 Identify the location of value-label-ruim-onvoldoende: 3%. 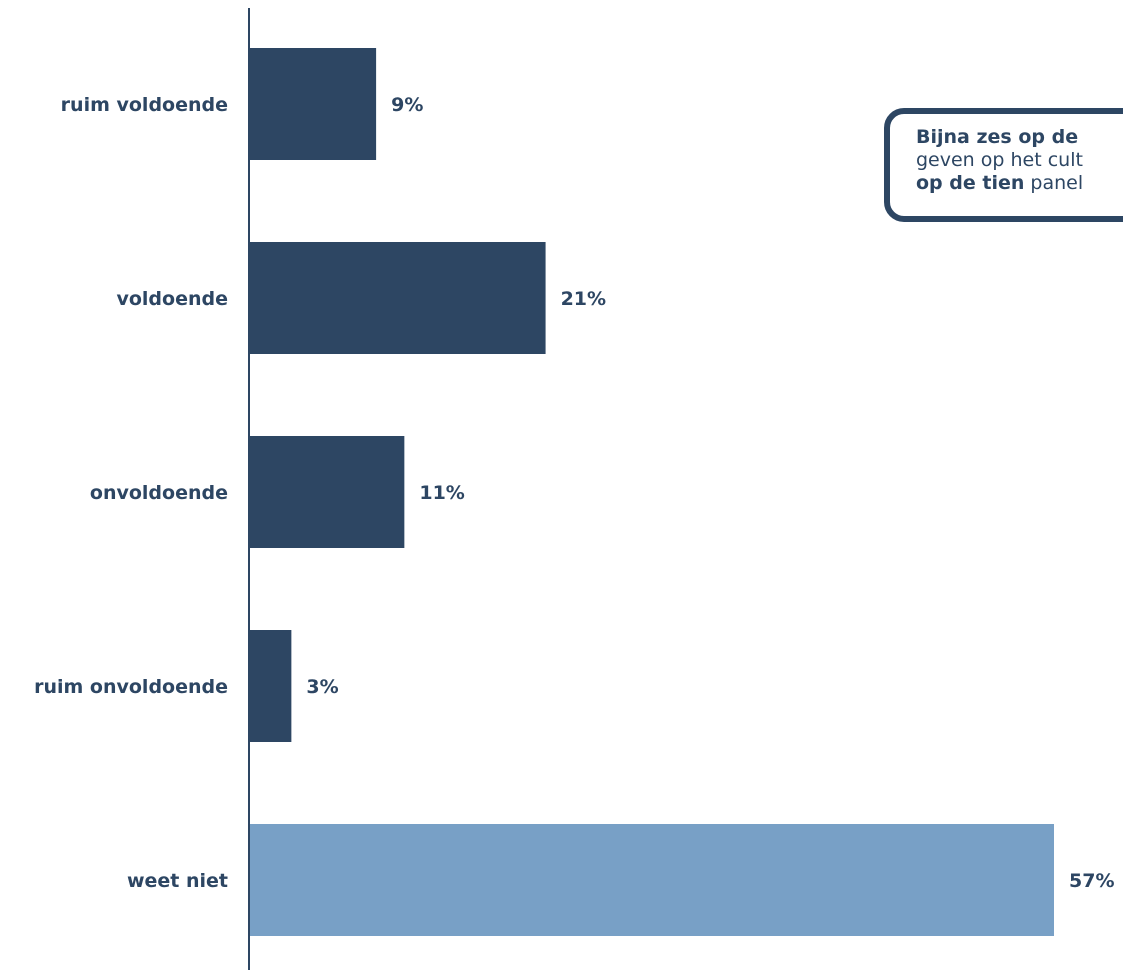
(322, 687).